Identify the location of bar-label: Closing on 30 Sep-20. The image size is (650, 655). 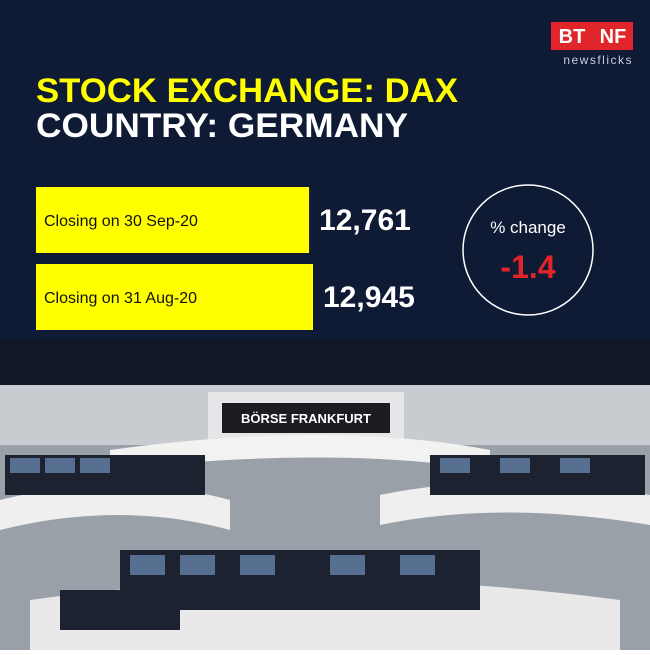
(121, 221).